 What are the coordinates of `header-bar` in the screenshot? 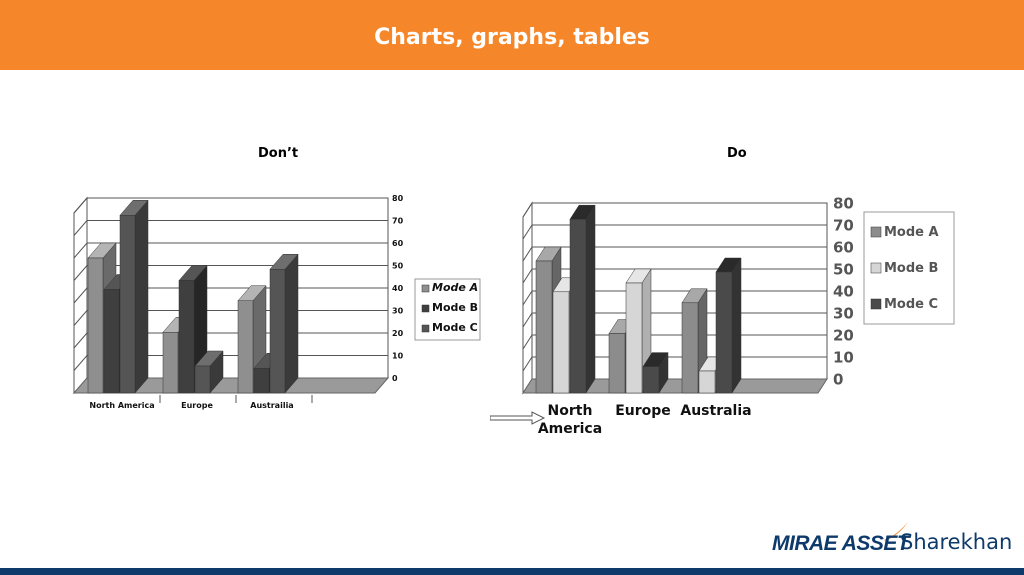 It's located at (512, 35).